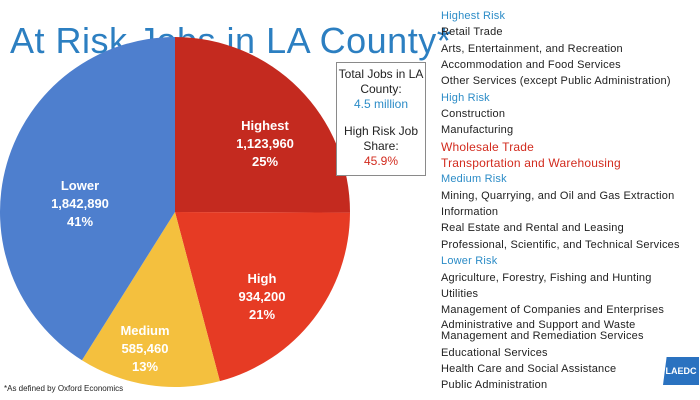 The height and width of the screenshot is (400, 700). What do you see at coordinates (80, 185) in the screenshot?
I see `slice-label-label-lower: Lower` at bounding box center [80, 185].